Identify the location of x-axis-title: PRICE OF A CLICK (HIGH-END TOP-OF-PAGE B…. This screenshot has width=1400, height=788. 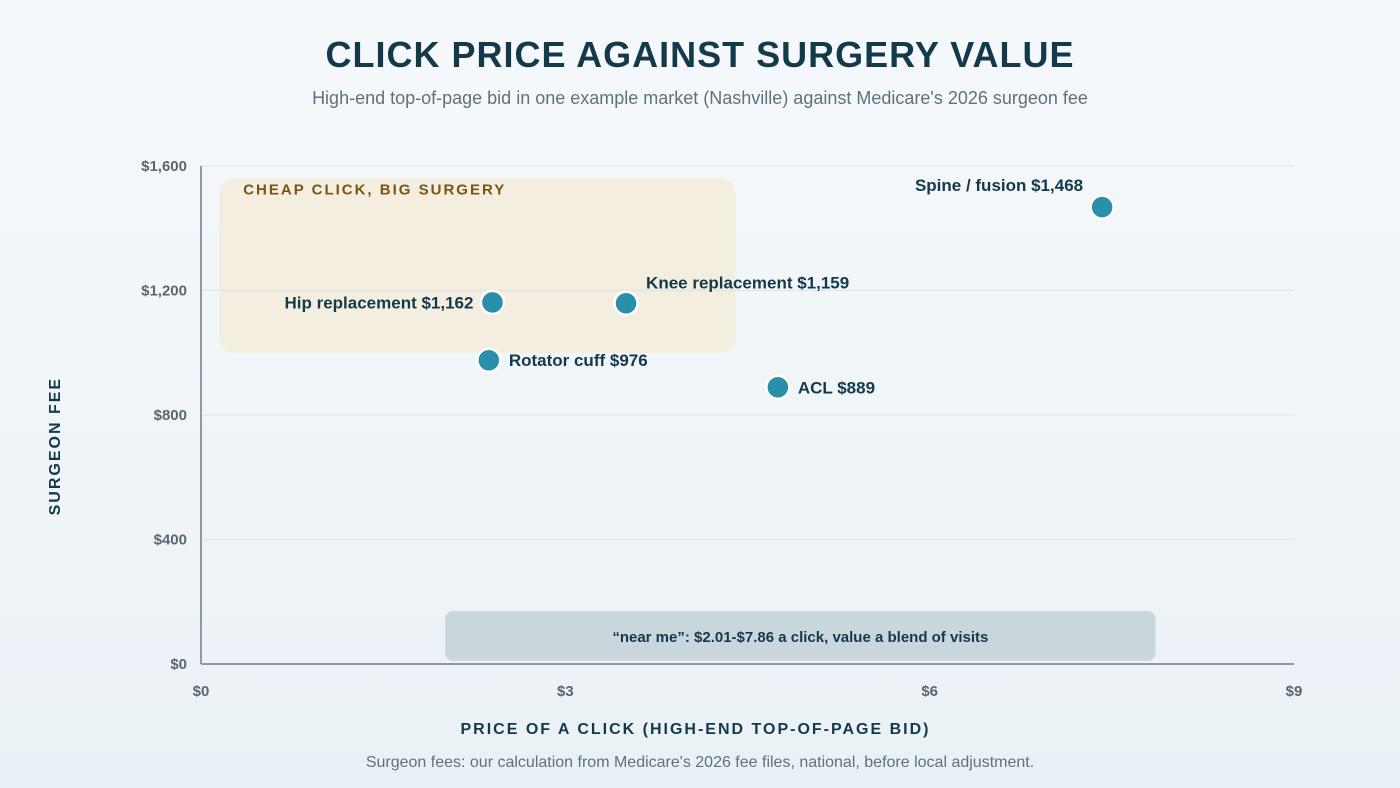
(696, 729).